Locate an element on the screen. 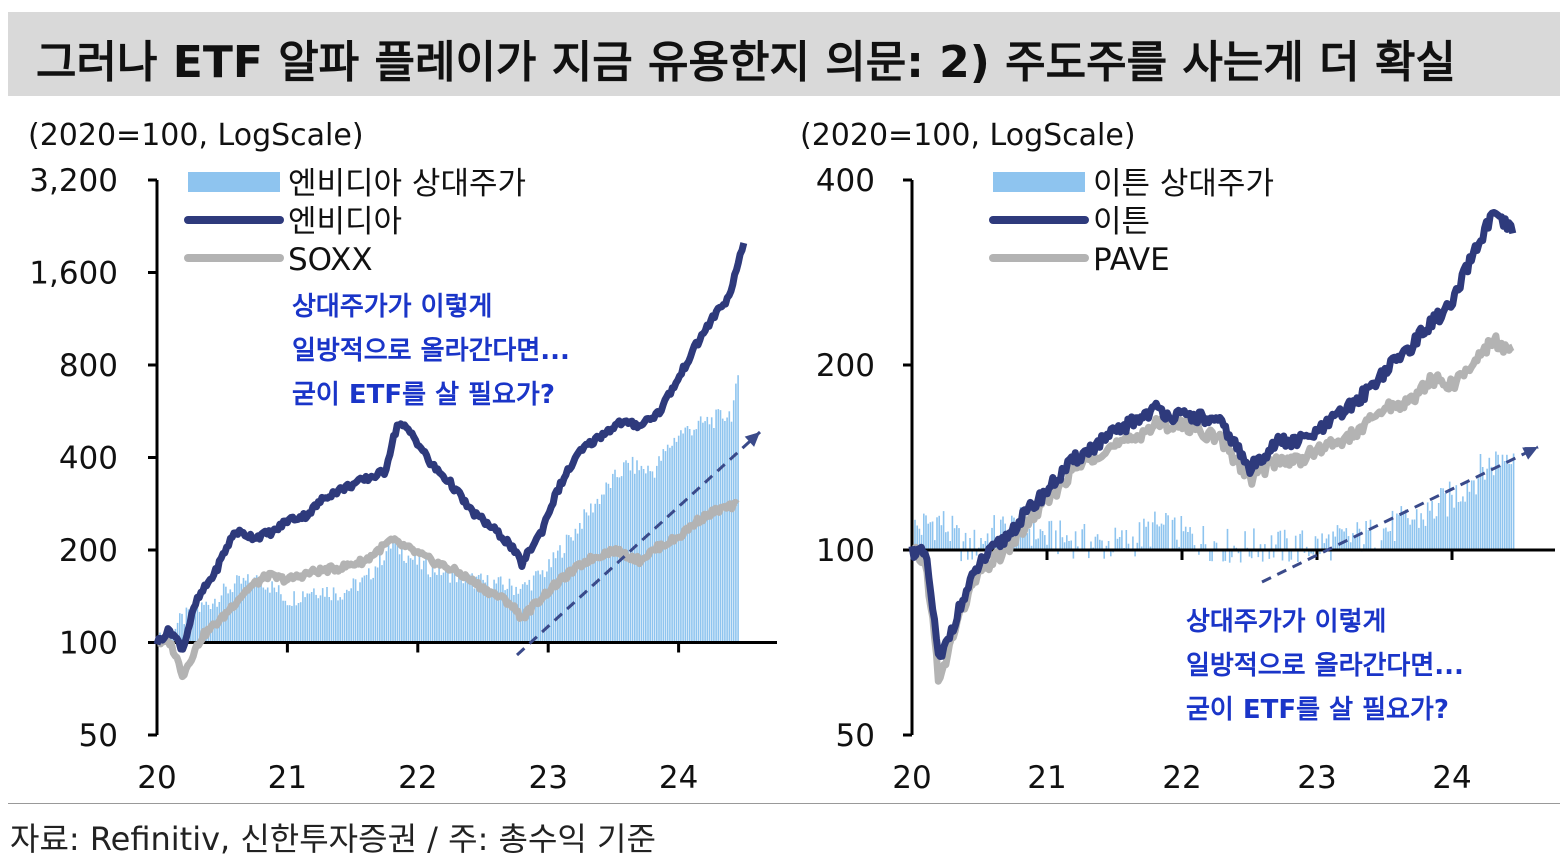 This screenshot has width=1567, height=865. legend-label: 이튼 상대주가 is located at coordinates (1183, 184).